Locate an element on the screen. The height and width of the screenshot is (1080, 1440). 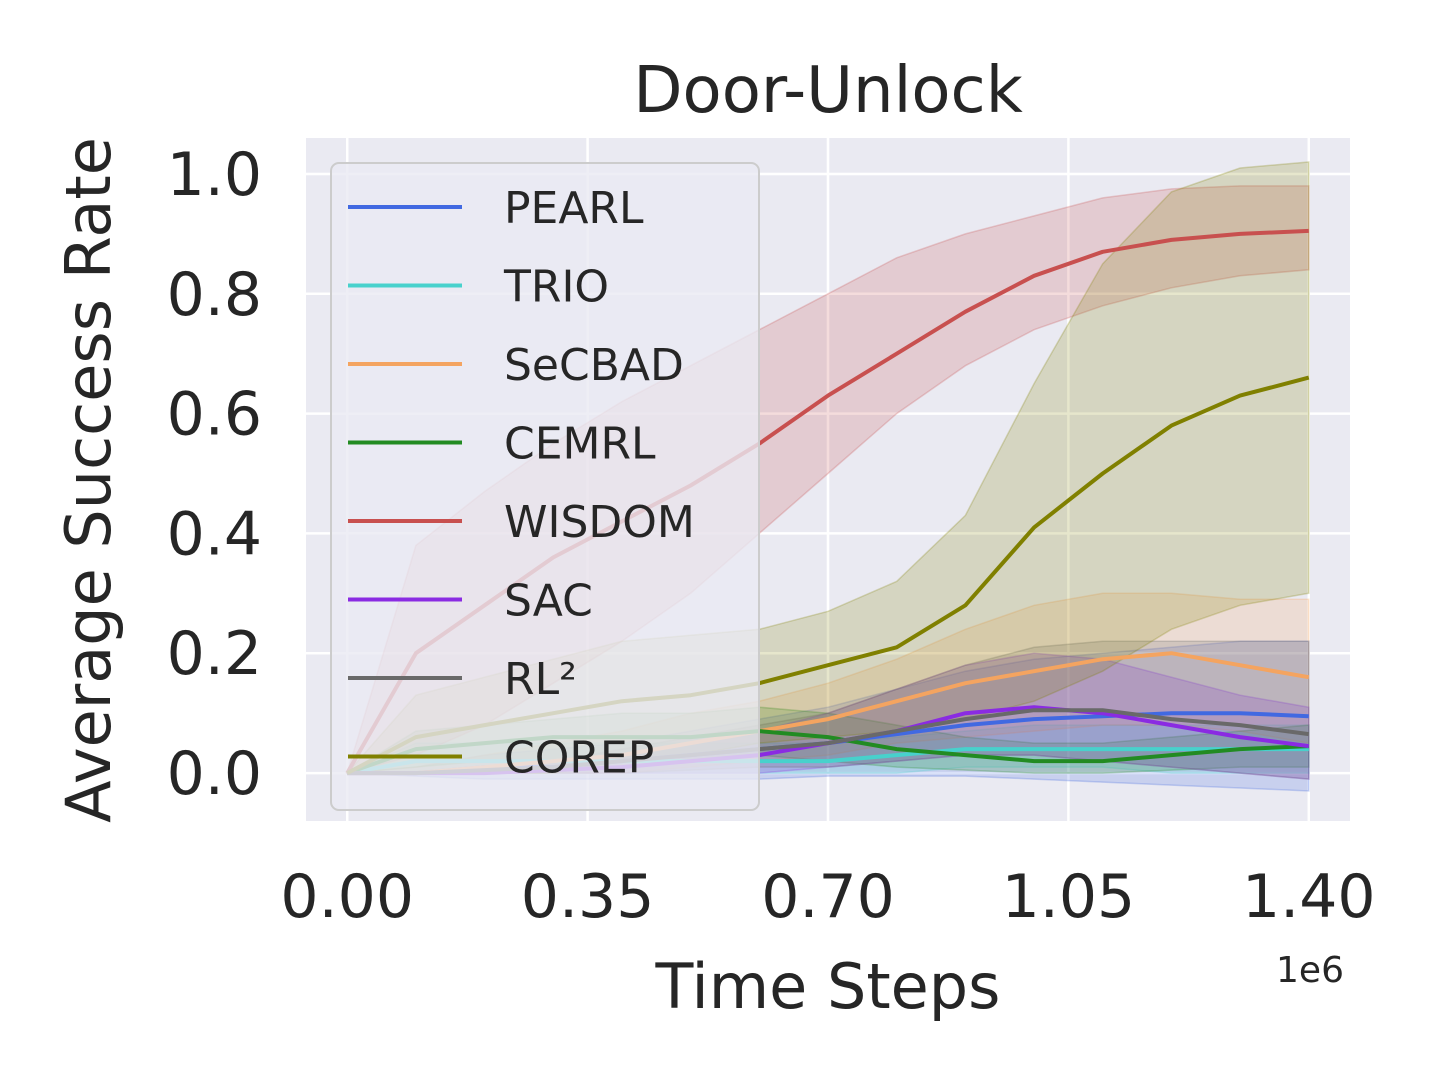
x-axis-label: Time Steps is located at coordinates (828, 986).